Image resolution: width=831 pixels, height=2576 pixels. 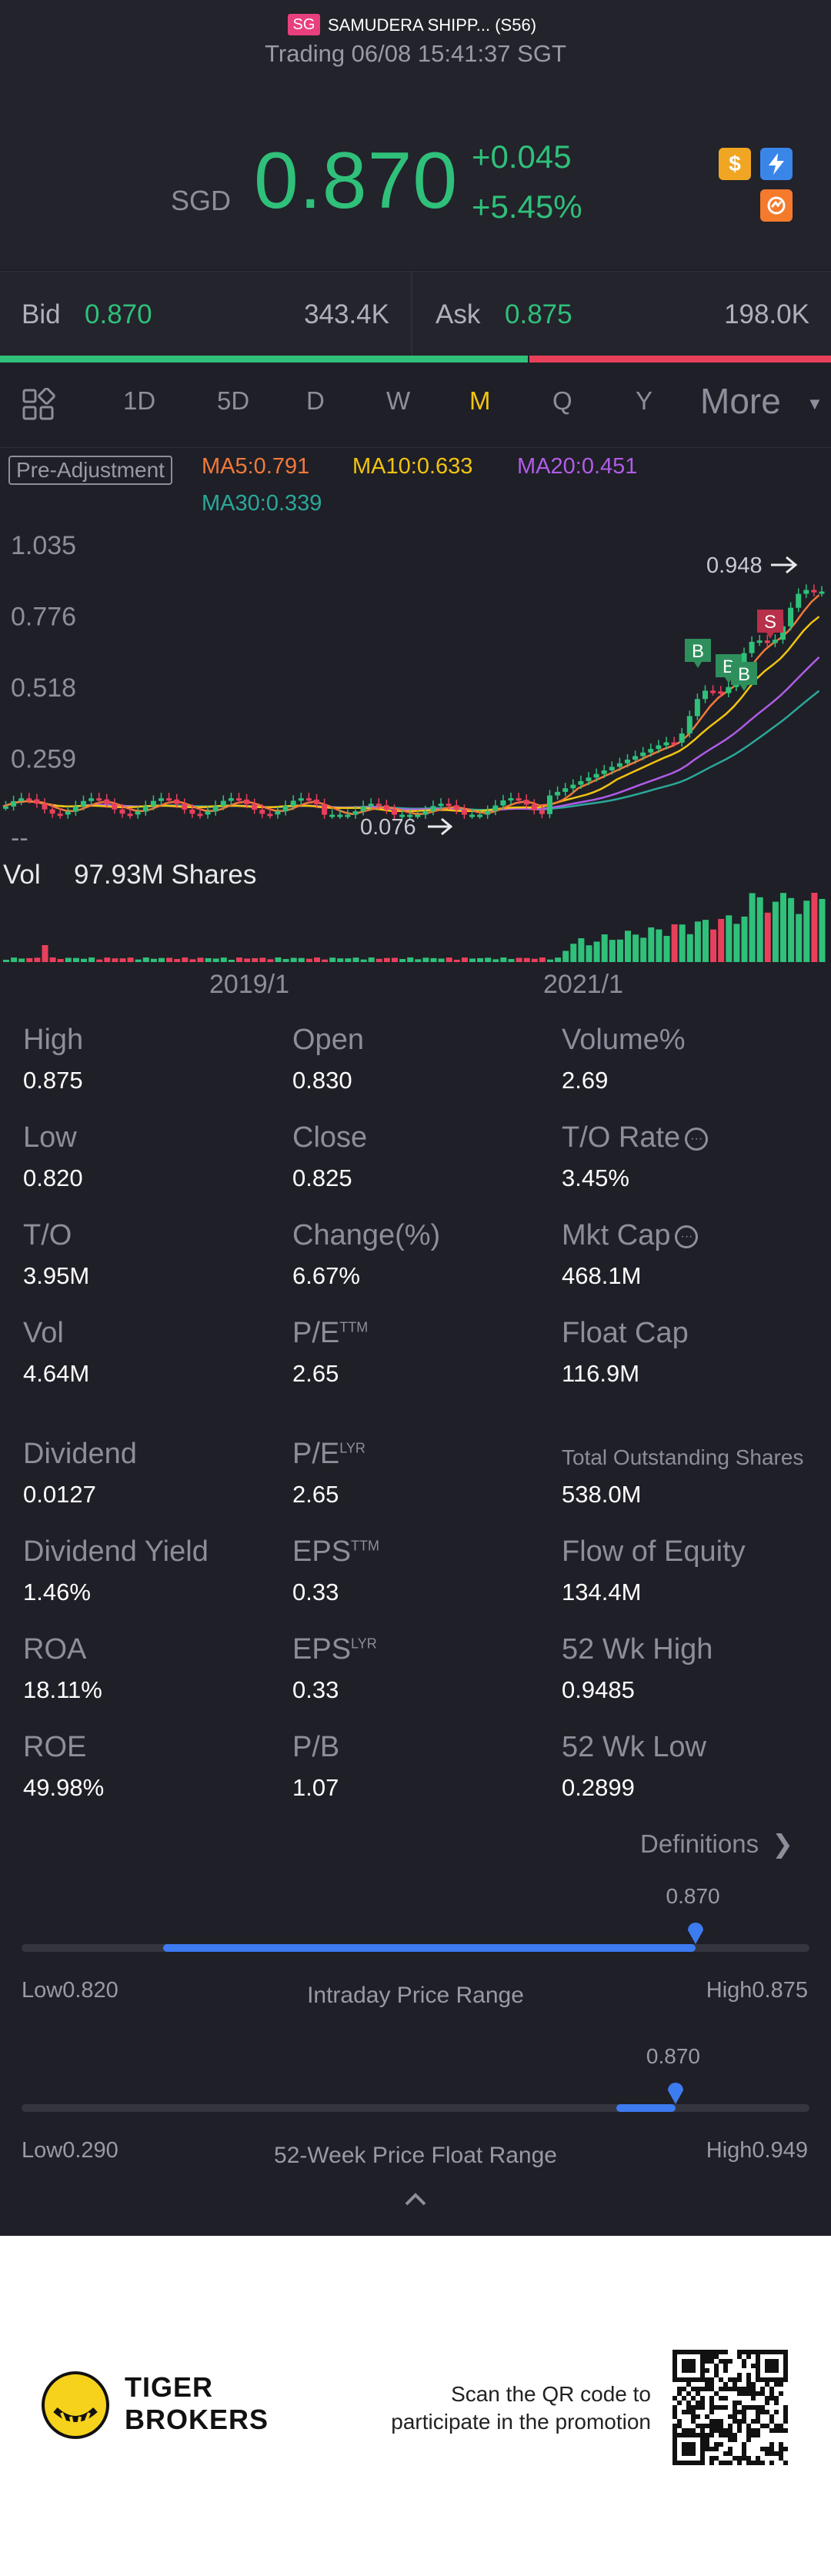 What do you see at coordinates (413, 466) in the screenshot?
I see `ma10-label: MA10:0.633` at bounding box center [413, 466].